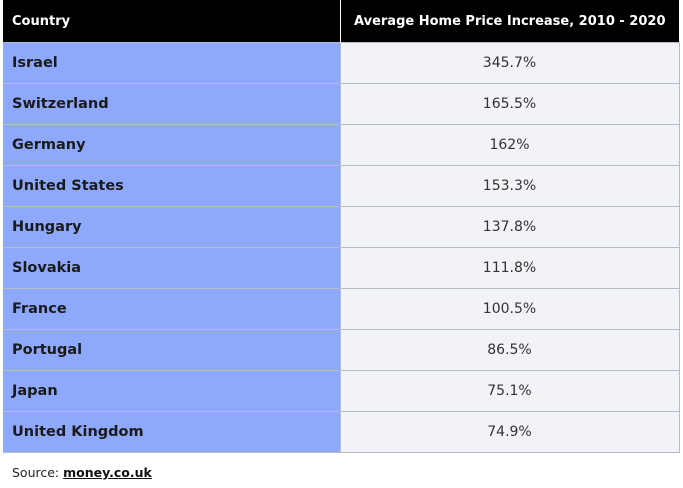 The height and width of the screenshot is (488, 683). Describe the element at coordinates (172, 186) in the screenshot. I see `country-cell: United States` at that location.